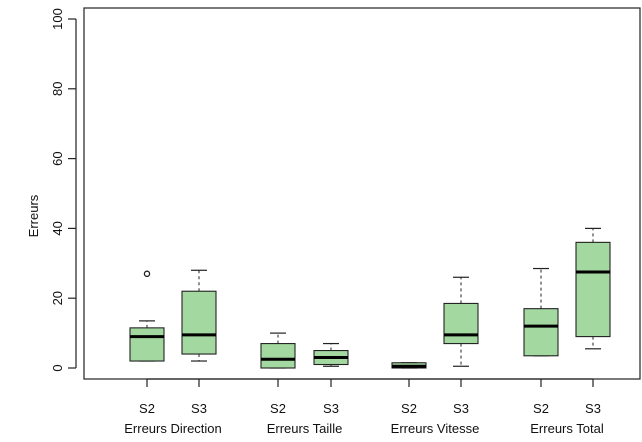  What do you see at coordinates (567, 428) in the screenshot?
I see `group-label-4: Erreurs Total` at bounding box center [567, 428].